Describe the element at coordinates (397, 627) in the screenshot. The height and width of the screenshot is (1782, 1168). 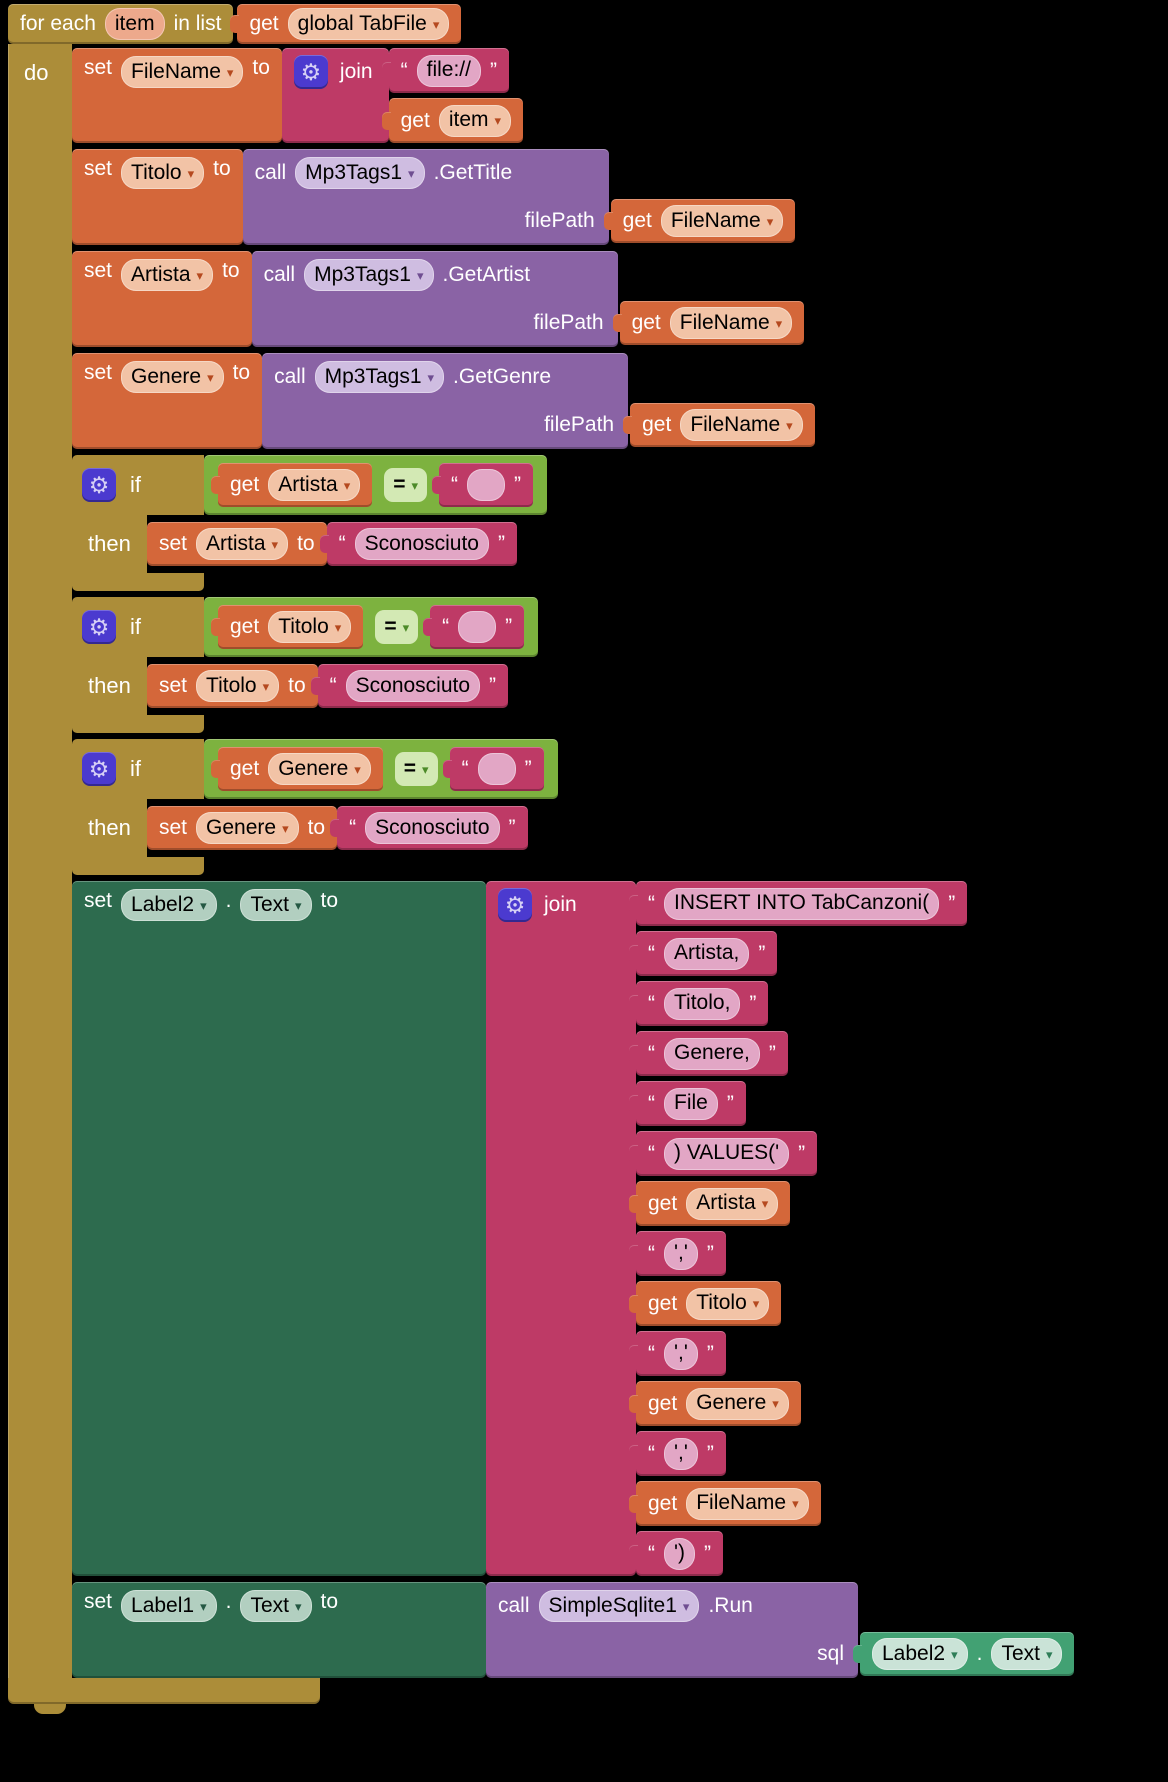
I see `equals-dropdown-field: = ▾` at that location.